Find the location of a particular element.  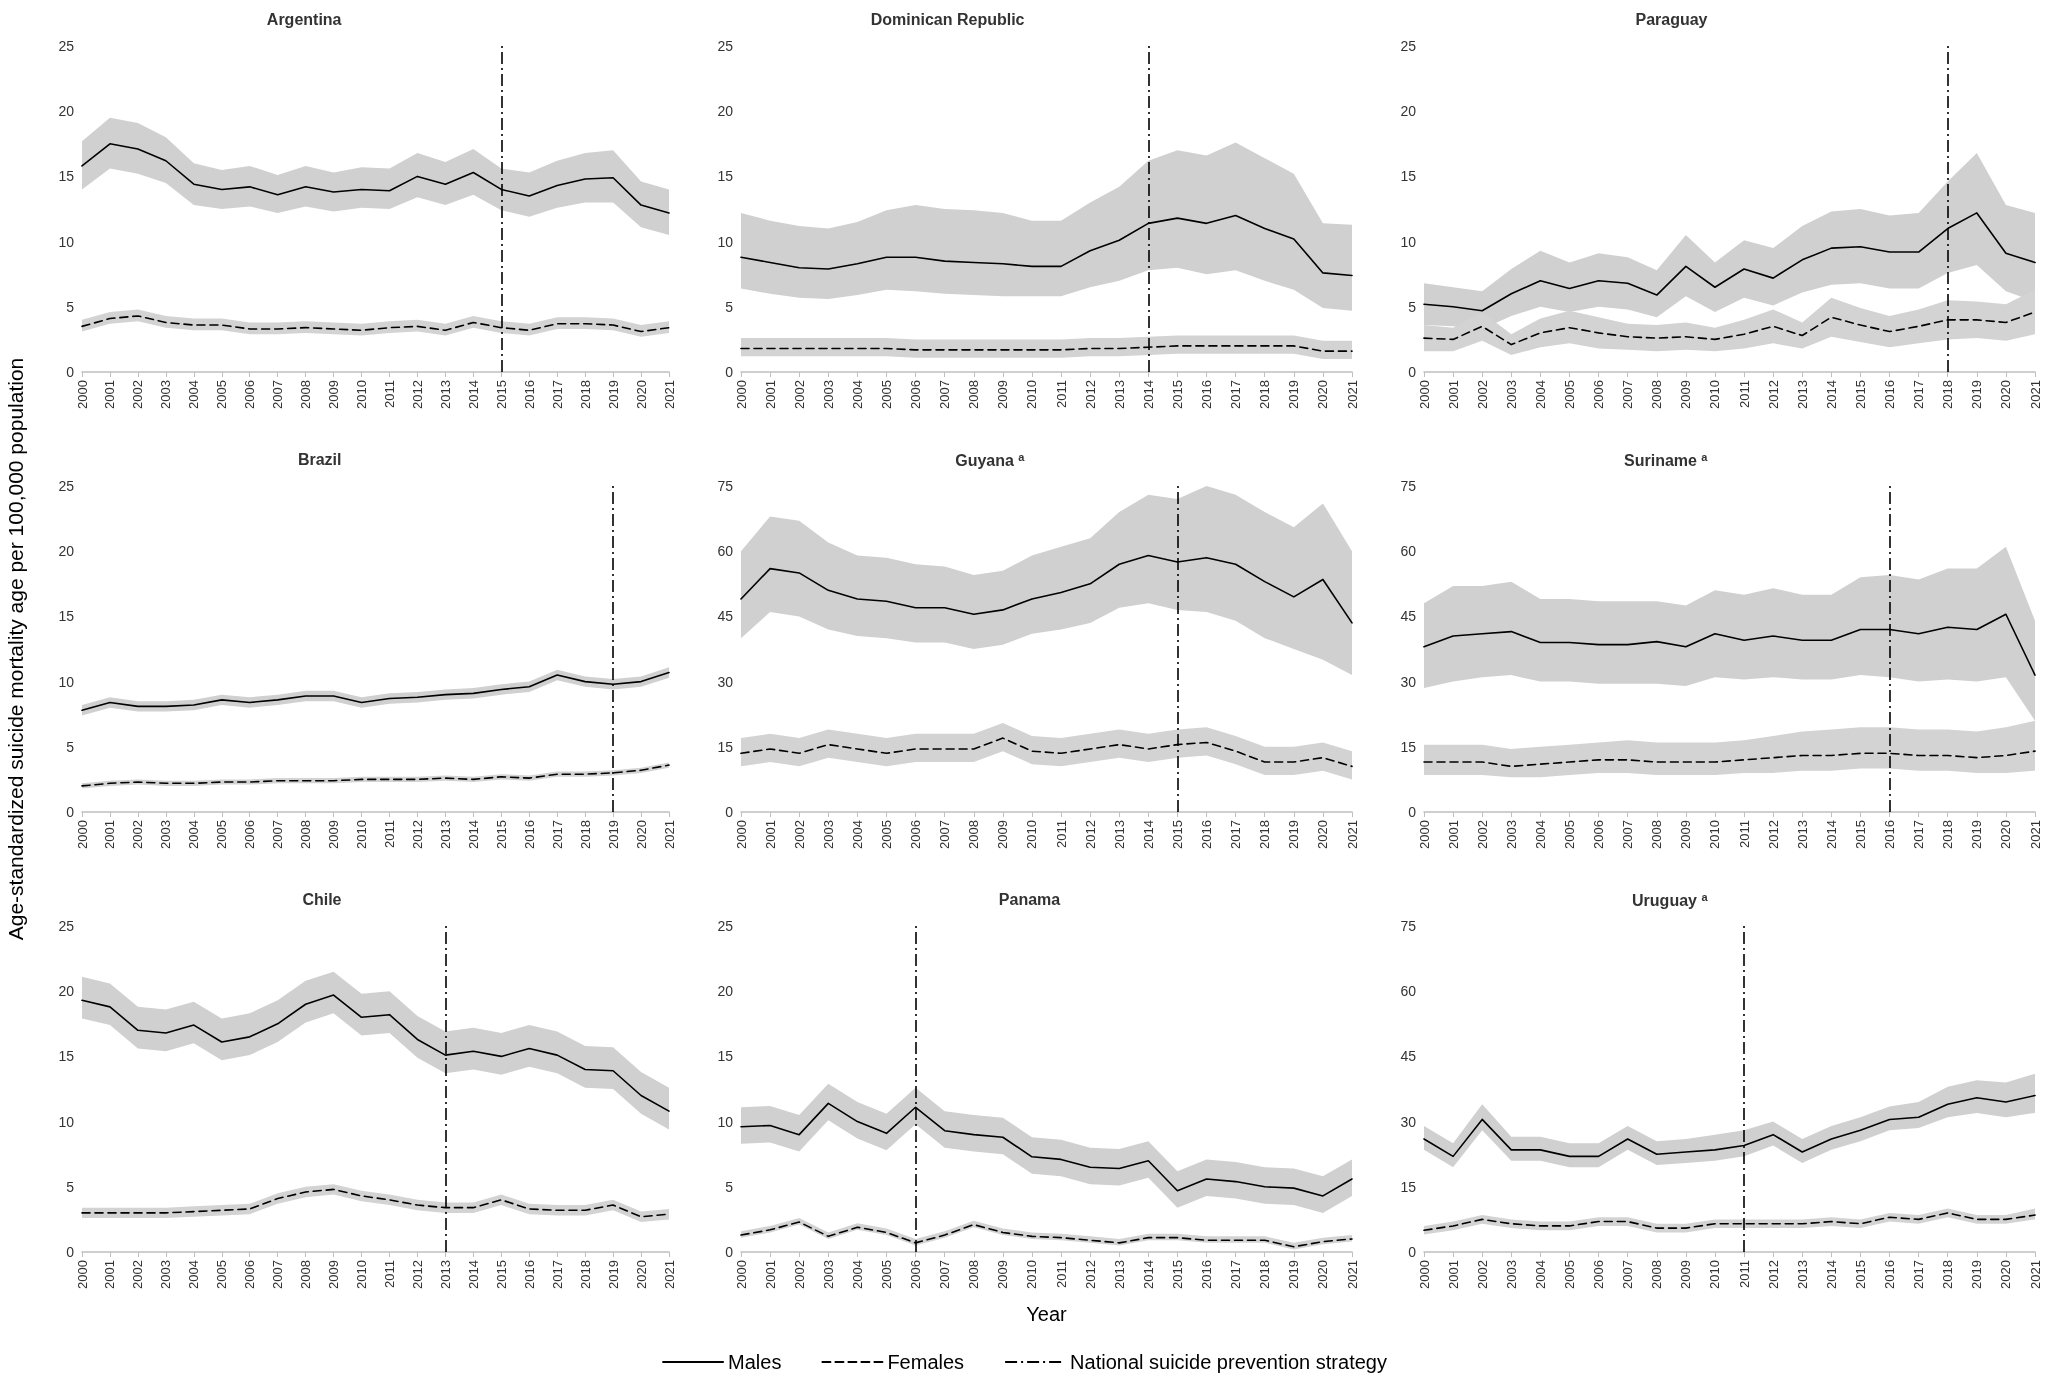

chart-title: Paraguay is located at coordinates (1671, 19).